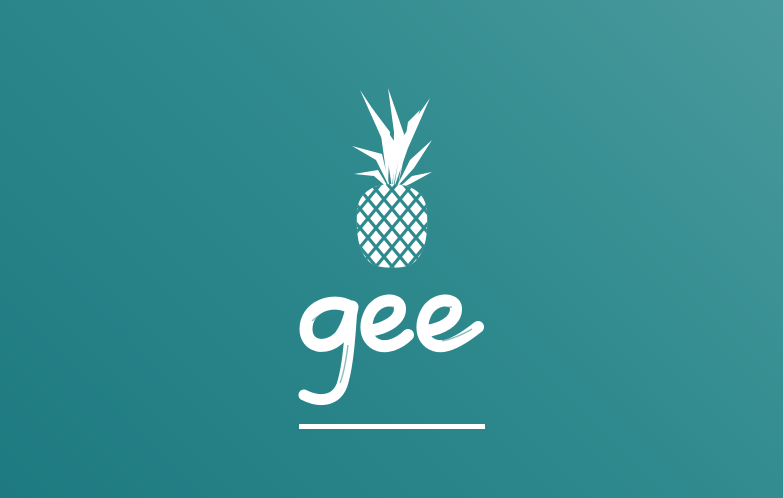  Describe the element at coordinates (392, 426) in the screenshot. I see `wordmark-underline` at that location.